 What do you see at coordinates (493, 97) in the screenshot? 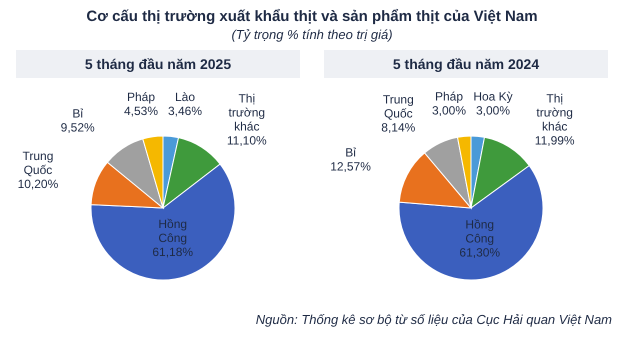
I see `slice-label: Hoa Kỳ` at bounding box center [493, 97].